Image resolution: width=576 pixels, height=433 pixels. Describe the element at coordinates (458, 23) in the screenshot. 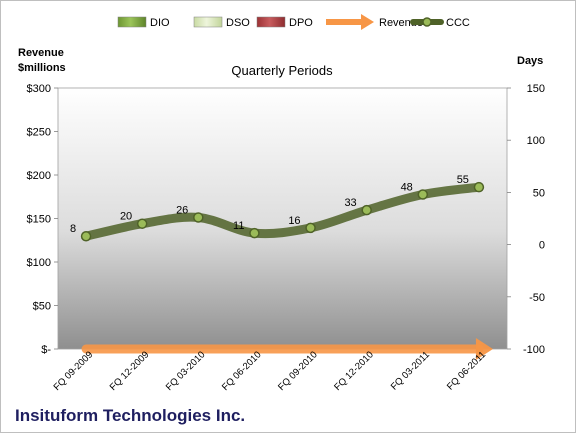

I see `legend-label-ccc: CCC` at that location.